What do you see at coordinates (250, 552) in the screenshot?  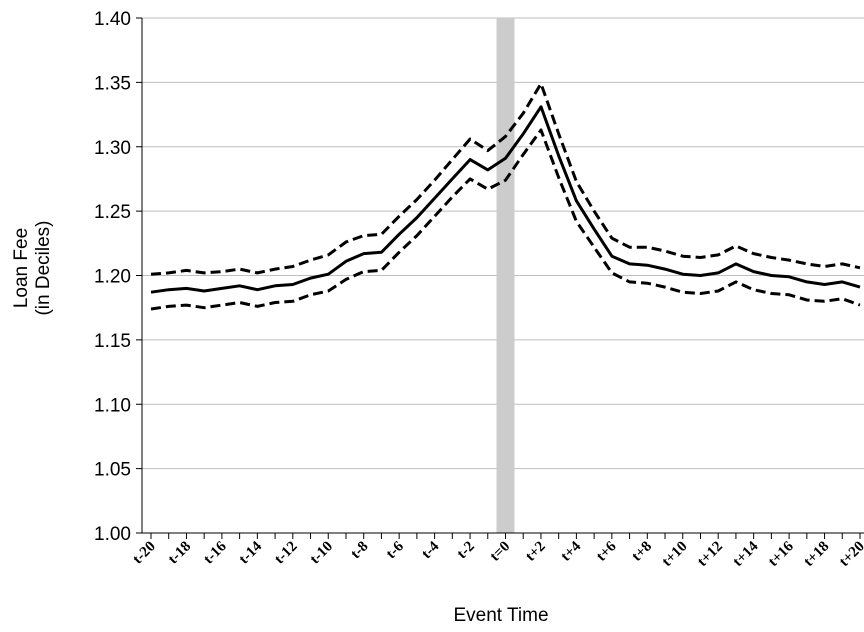 I see `x-tick-label: t-14` at bounding box center [250, 552].